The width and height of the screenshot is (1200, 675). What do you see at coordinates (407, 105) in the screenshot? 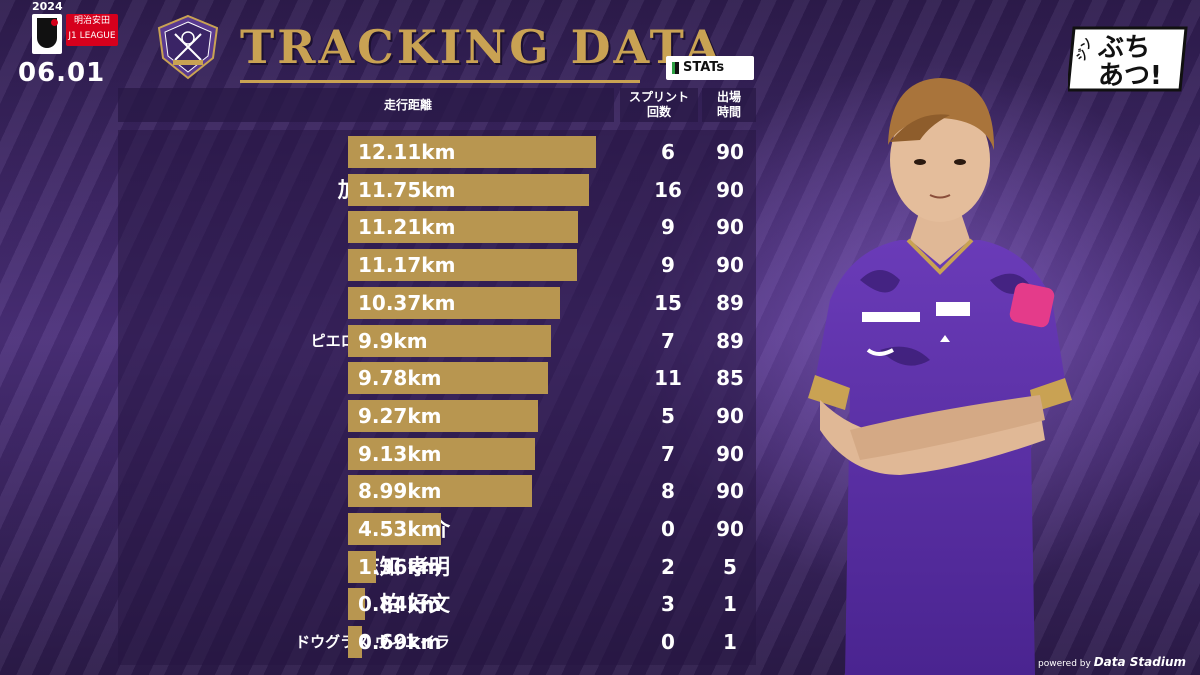
I see `distance-header-label: 走行距離` at bounding box center [407, 105].